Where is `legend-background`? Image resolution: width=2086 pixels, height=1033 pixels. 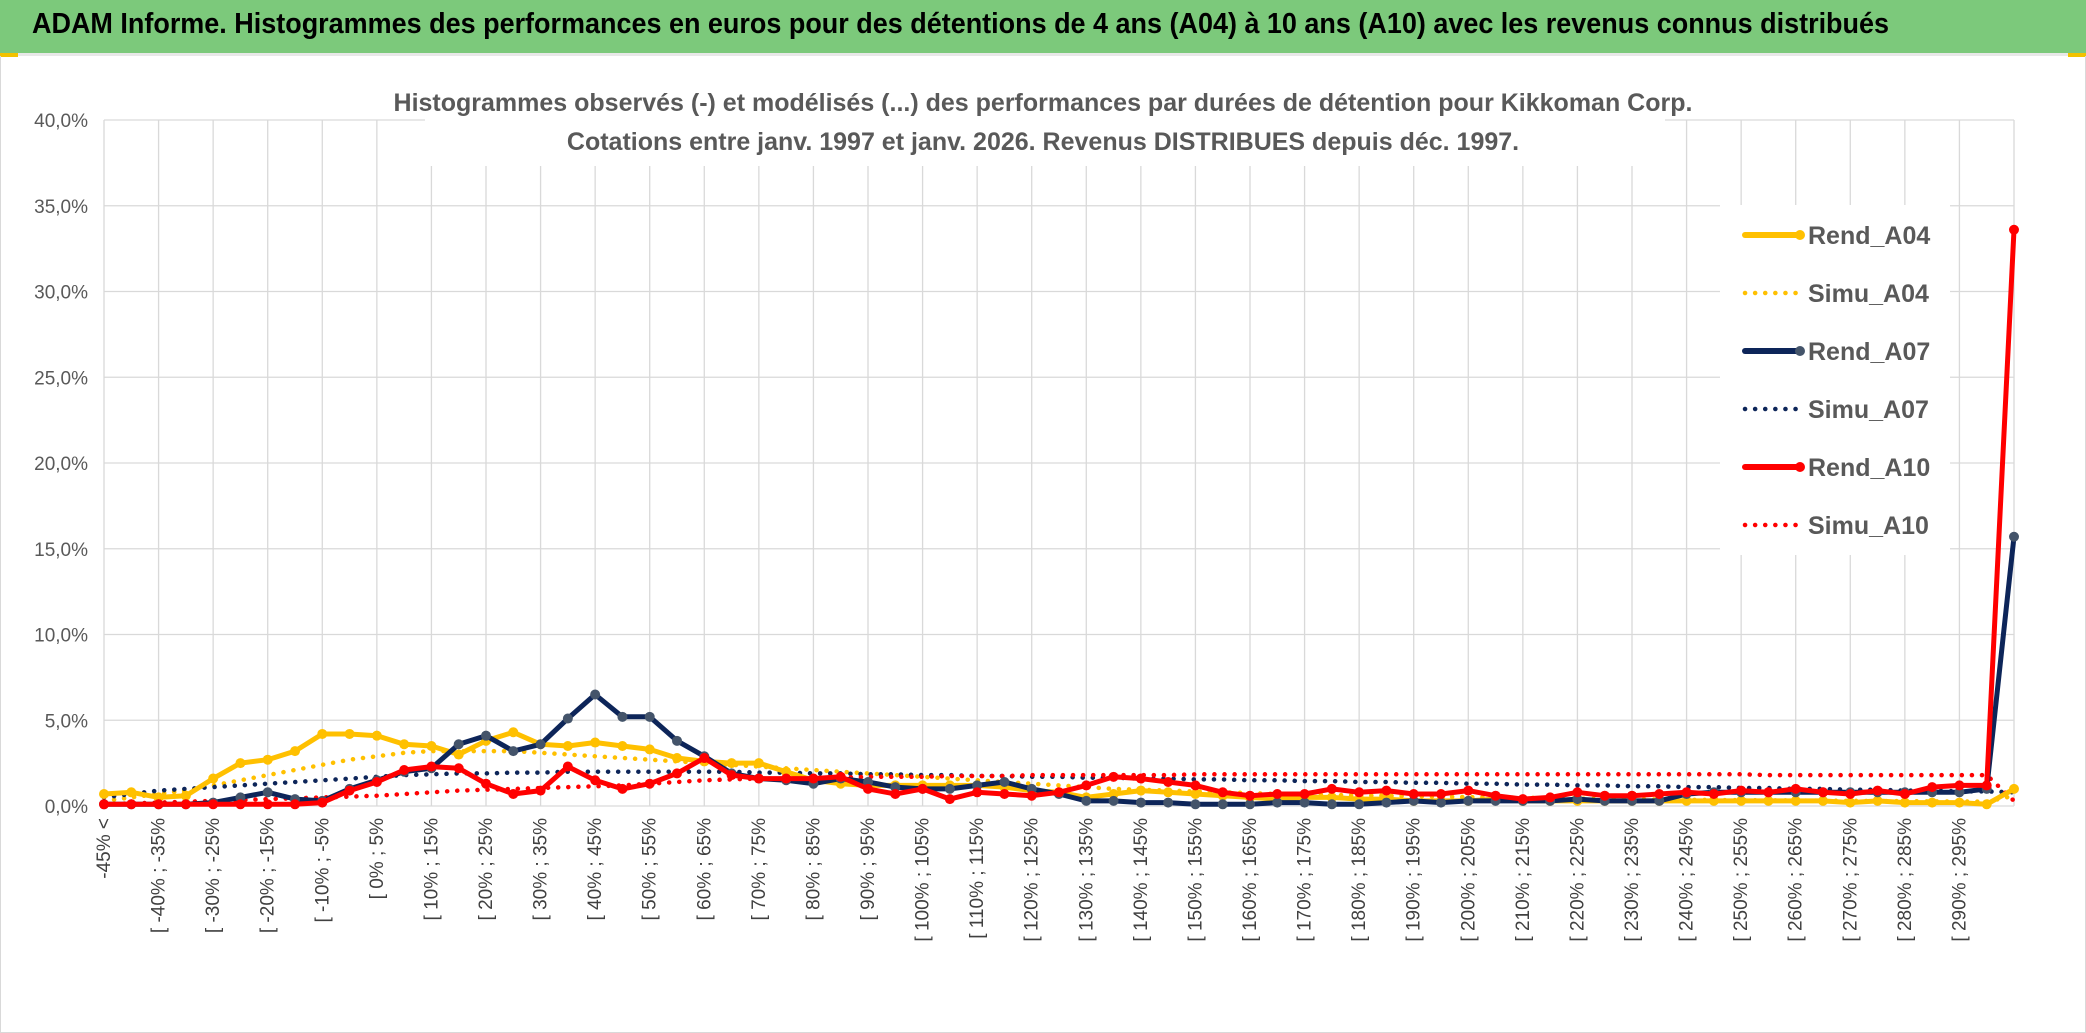
legend-background is located at coordinates (1835, 380).